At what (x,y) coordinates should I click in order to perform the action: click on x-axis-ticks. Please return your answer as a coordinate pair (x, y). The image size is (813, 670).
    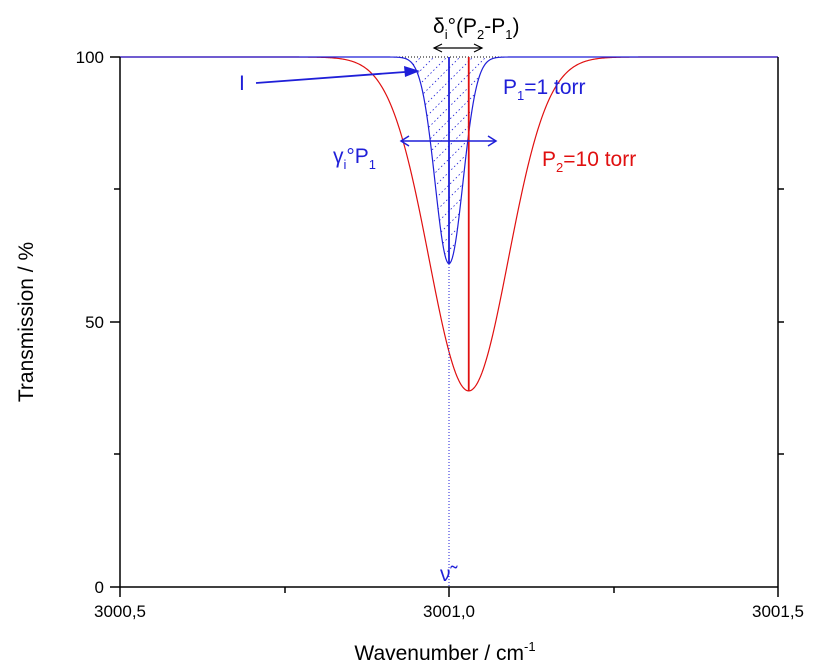
    Looking at the image, I should click on (449, 592).